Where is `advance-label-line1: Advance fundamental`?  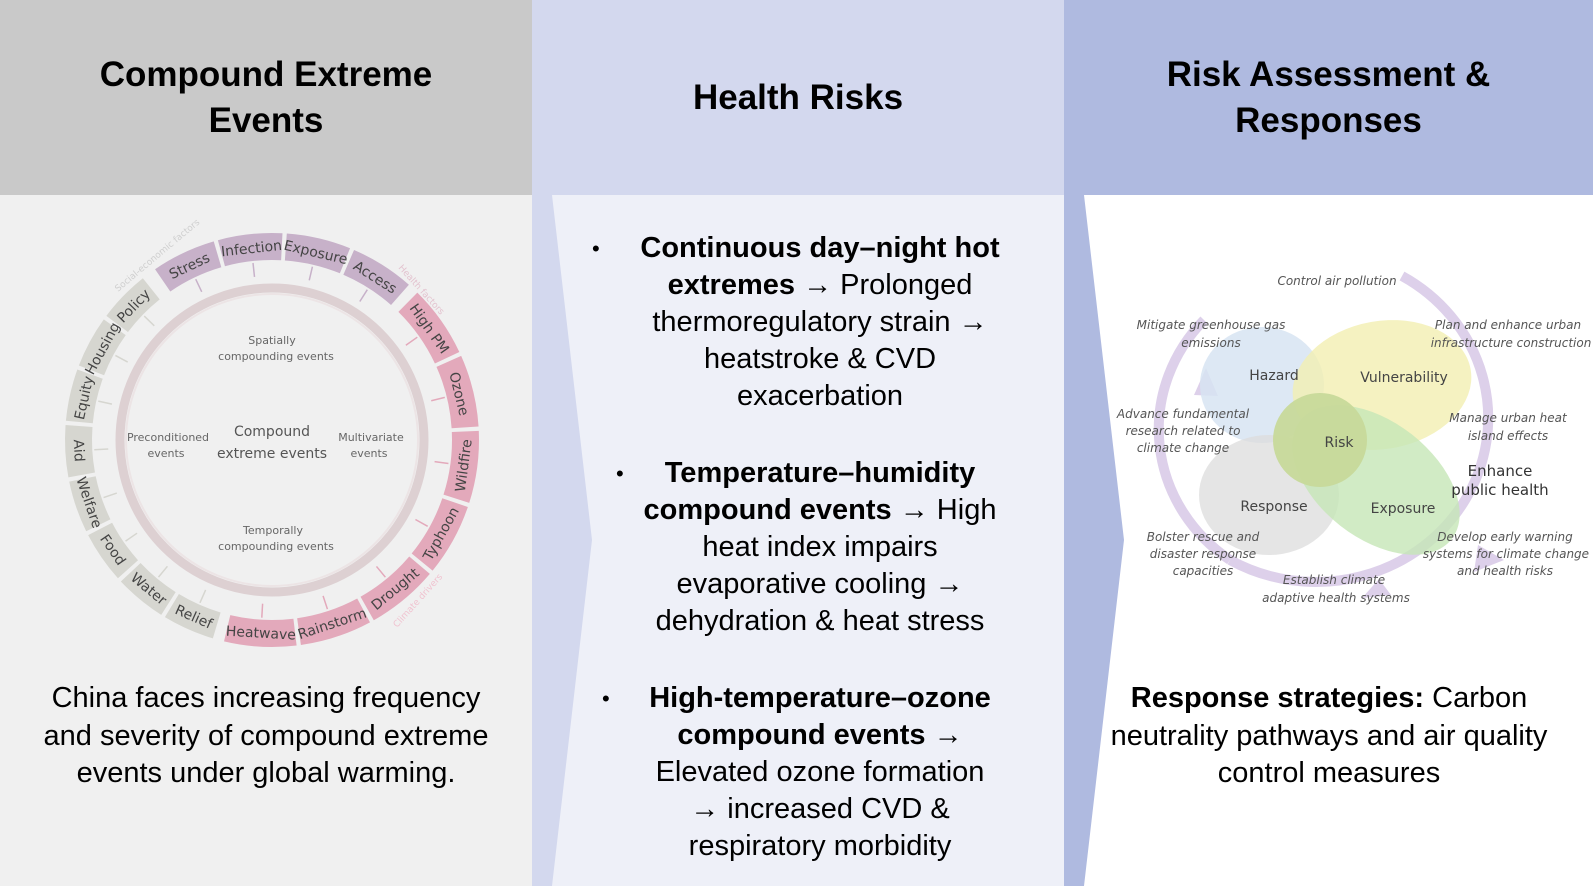 advance-label-line1: Advance fundamental is located at coordinates (1183, 414).